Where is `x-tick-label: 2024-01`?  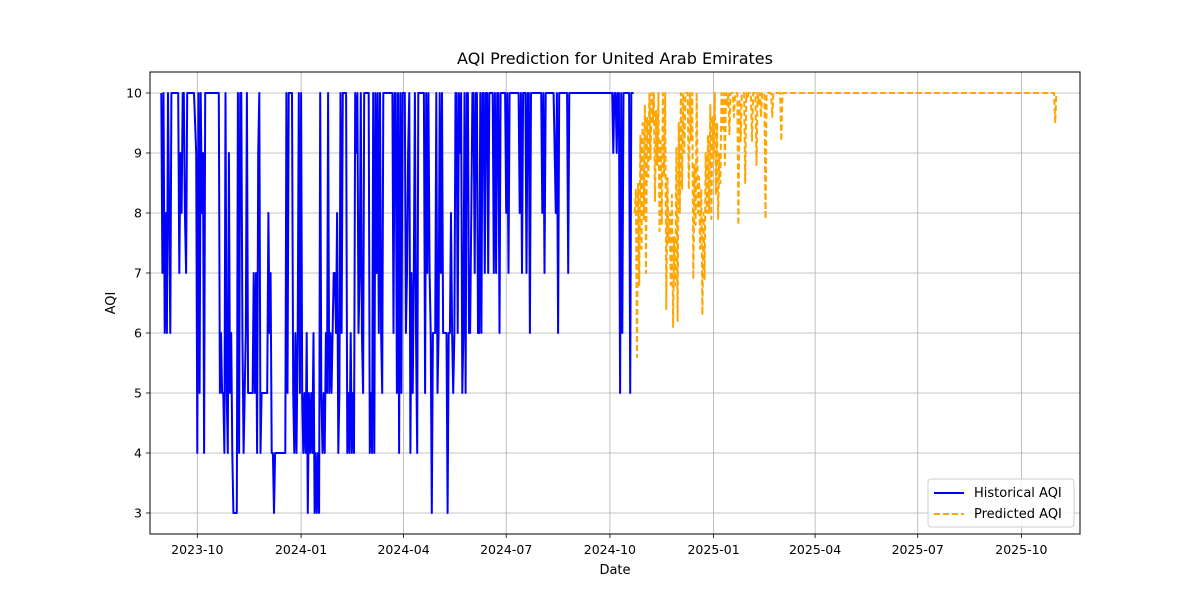 x-tick-label: 2024-01 is located at coordinates (301, 549).